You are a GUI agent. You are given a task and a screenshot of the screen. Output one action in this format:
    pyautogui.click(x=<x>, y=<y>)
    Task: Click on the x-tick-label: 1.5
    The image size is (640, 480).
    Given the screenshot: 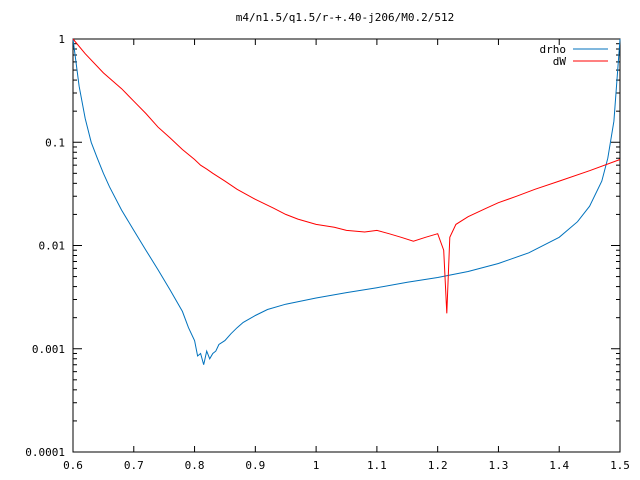 What is the action you would take?
    pyautogui.click(x=620, y=465)
    